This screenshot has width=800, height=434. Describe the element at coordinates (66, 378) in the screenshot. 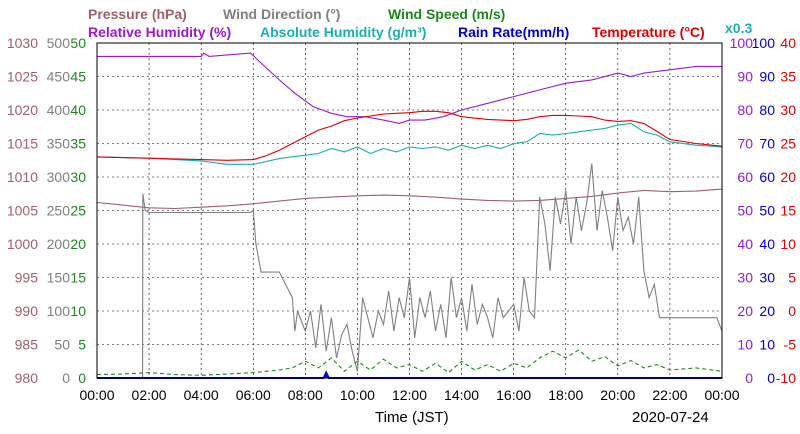

I see `ytick-wind-direction: 0` at that location.